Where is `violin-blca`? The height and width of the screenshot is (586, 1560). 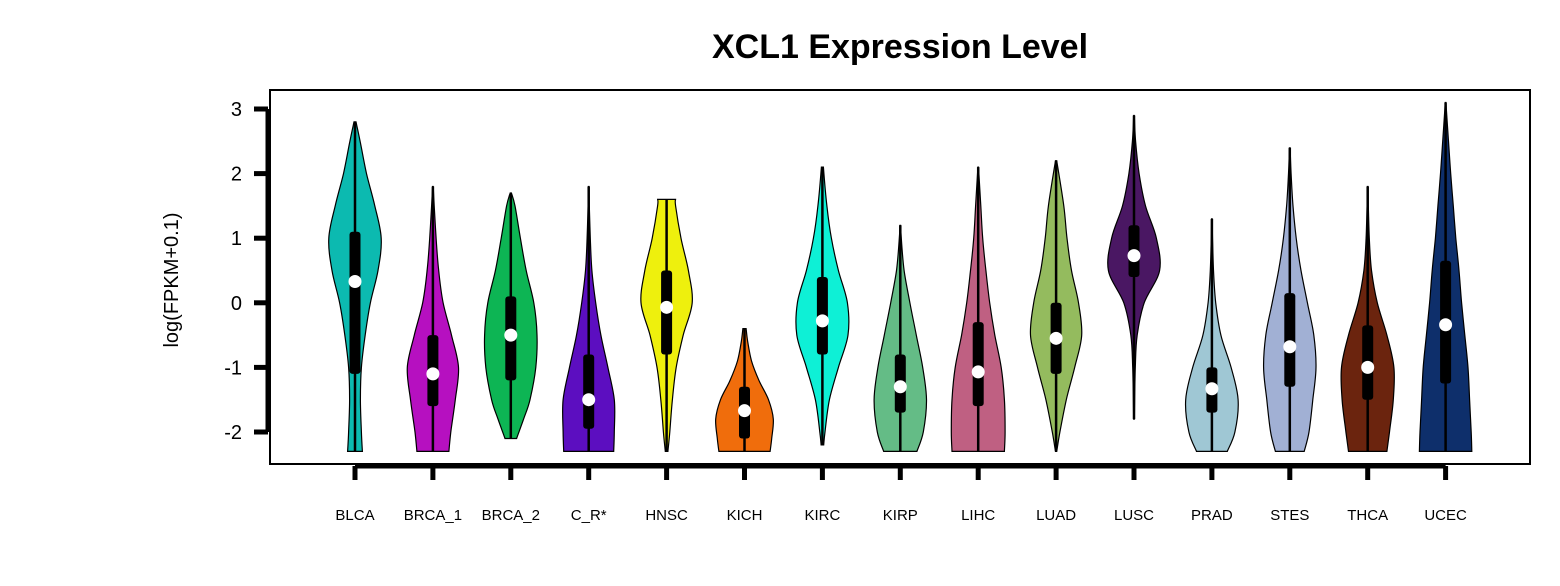 violin-blca is located at coordinates (355, 286).